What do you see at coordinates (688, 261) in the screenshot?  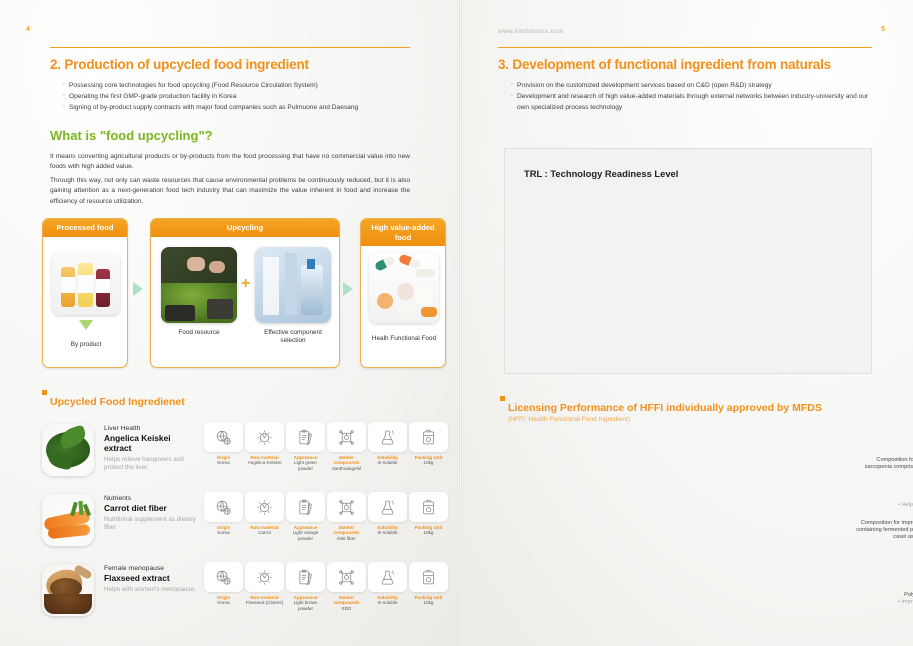 I see `trl-panel` at bounding box center [688, 261].